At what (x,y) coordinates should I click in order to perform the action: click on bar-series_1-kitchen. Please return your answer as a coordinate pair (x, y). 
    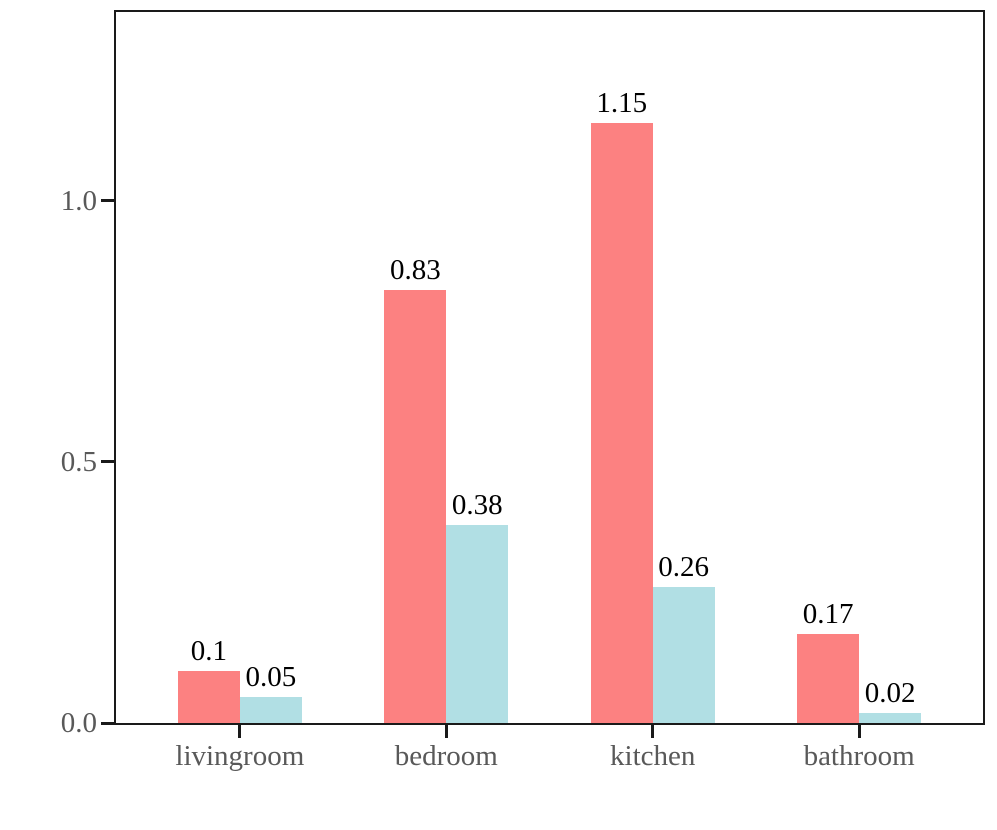
    Looking at the image, I should click on (621, 422).